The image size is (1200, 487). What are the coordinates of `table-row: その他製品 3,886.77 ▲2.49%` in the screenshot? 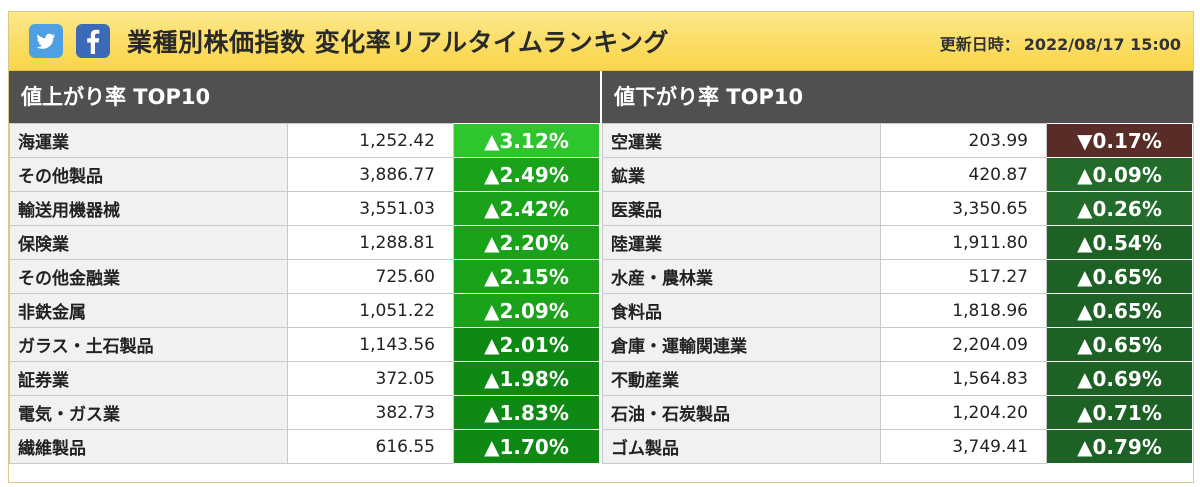 It's located at (304, 174).